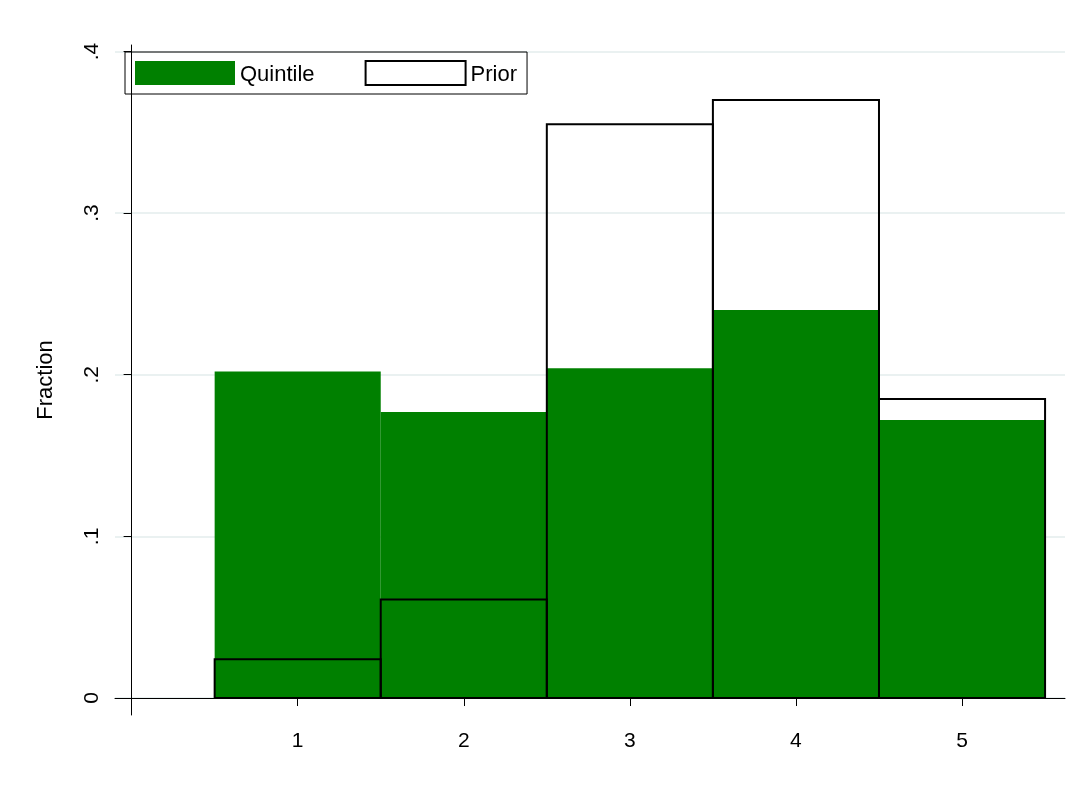 The image size is (1081, 792). What do you see at coordinates (297, 739) in the screenshot?
I see `x-tick-label: 1` at bounding box center [297, 739].